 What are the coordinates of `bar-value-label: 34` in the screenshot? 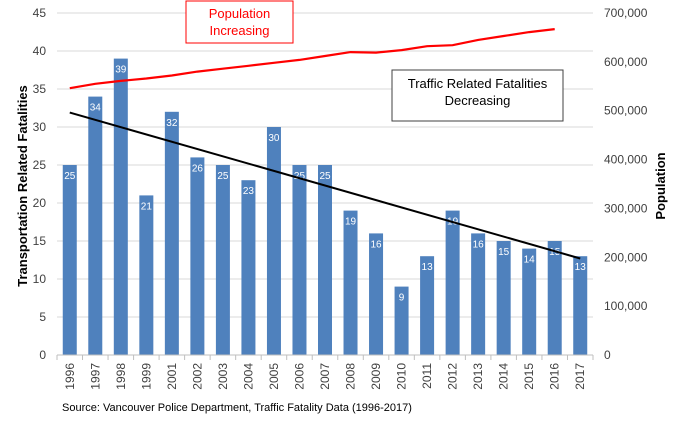 It's located at (96, 108).